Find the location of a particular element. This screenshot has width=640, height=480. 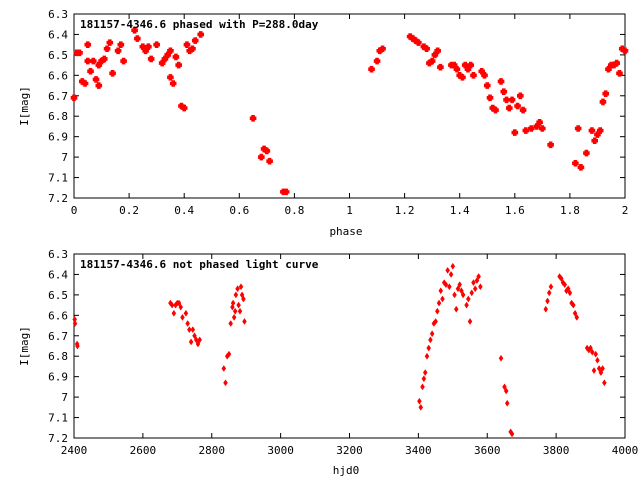

x-tick-label: 0.4 is located at coordinates (184, 210).